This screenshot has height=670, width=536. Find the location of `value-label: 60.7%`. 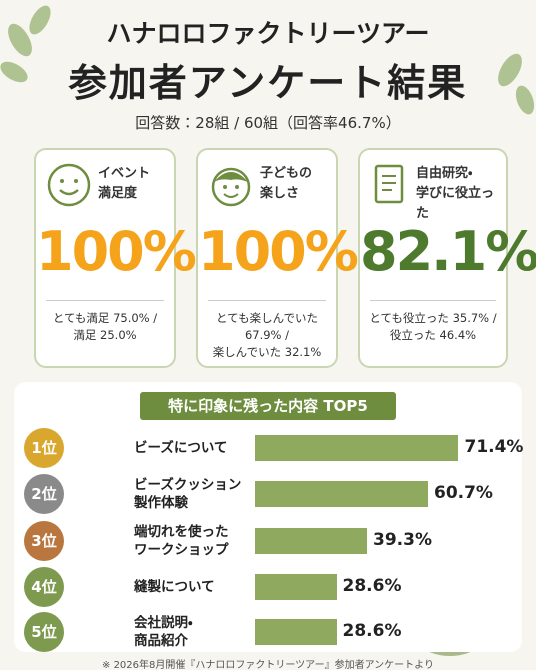

value-label: 60.7% is located at coordinates (463, 493).